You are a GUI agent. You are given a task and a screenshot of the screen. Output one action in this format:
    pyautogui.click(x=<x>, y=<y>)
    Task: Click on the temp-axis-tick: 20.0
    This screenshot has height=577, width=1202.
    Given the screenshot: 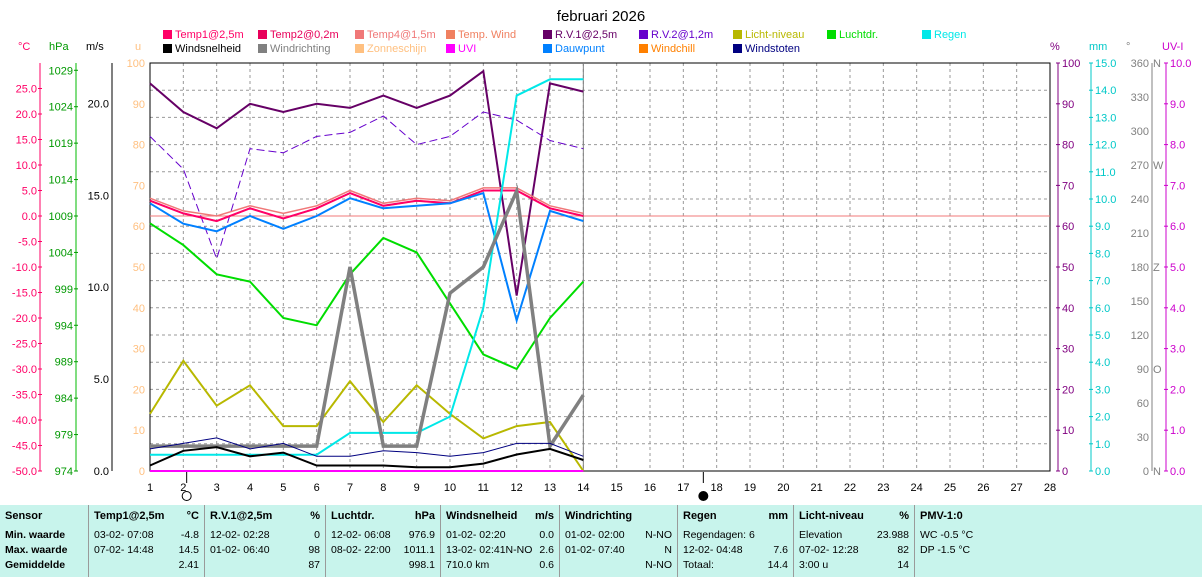 What is the action you would take?
    pyautogui.click(x=26, y=115)
    